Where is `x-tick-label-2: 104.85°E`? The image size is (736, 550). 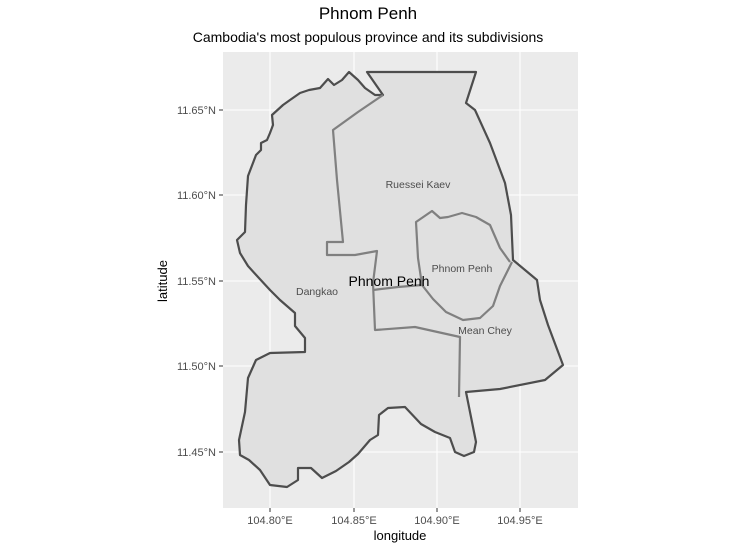
x-tick-label-2: 104.85°E is located at coordinates (353, 521).